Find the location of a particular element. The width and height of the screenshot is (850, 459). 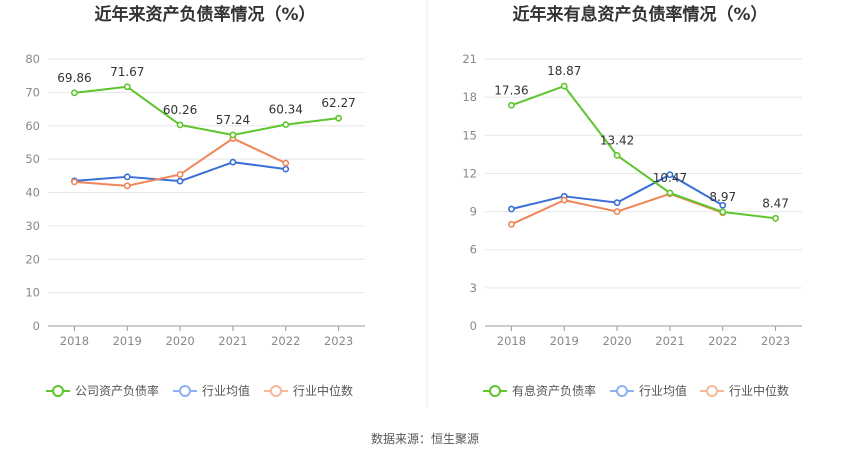

data-label: 62.27 is located at coordinates (338, 103).